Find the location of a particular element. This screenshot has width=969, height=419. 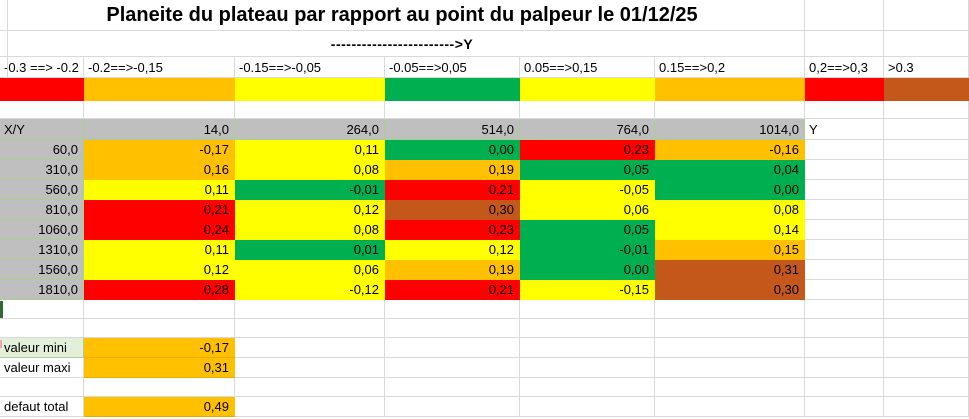

row-header-cell: 310,0 is located at coordinates (42, 170).